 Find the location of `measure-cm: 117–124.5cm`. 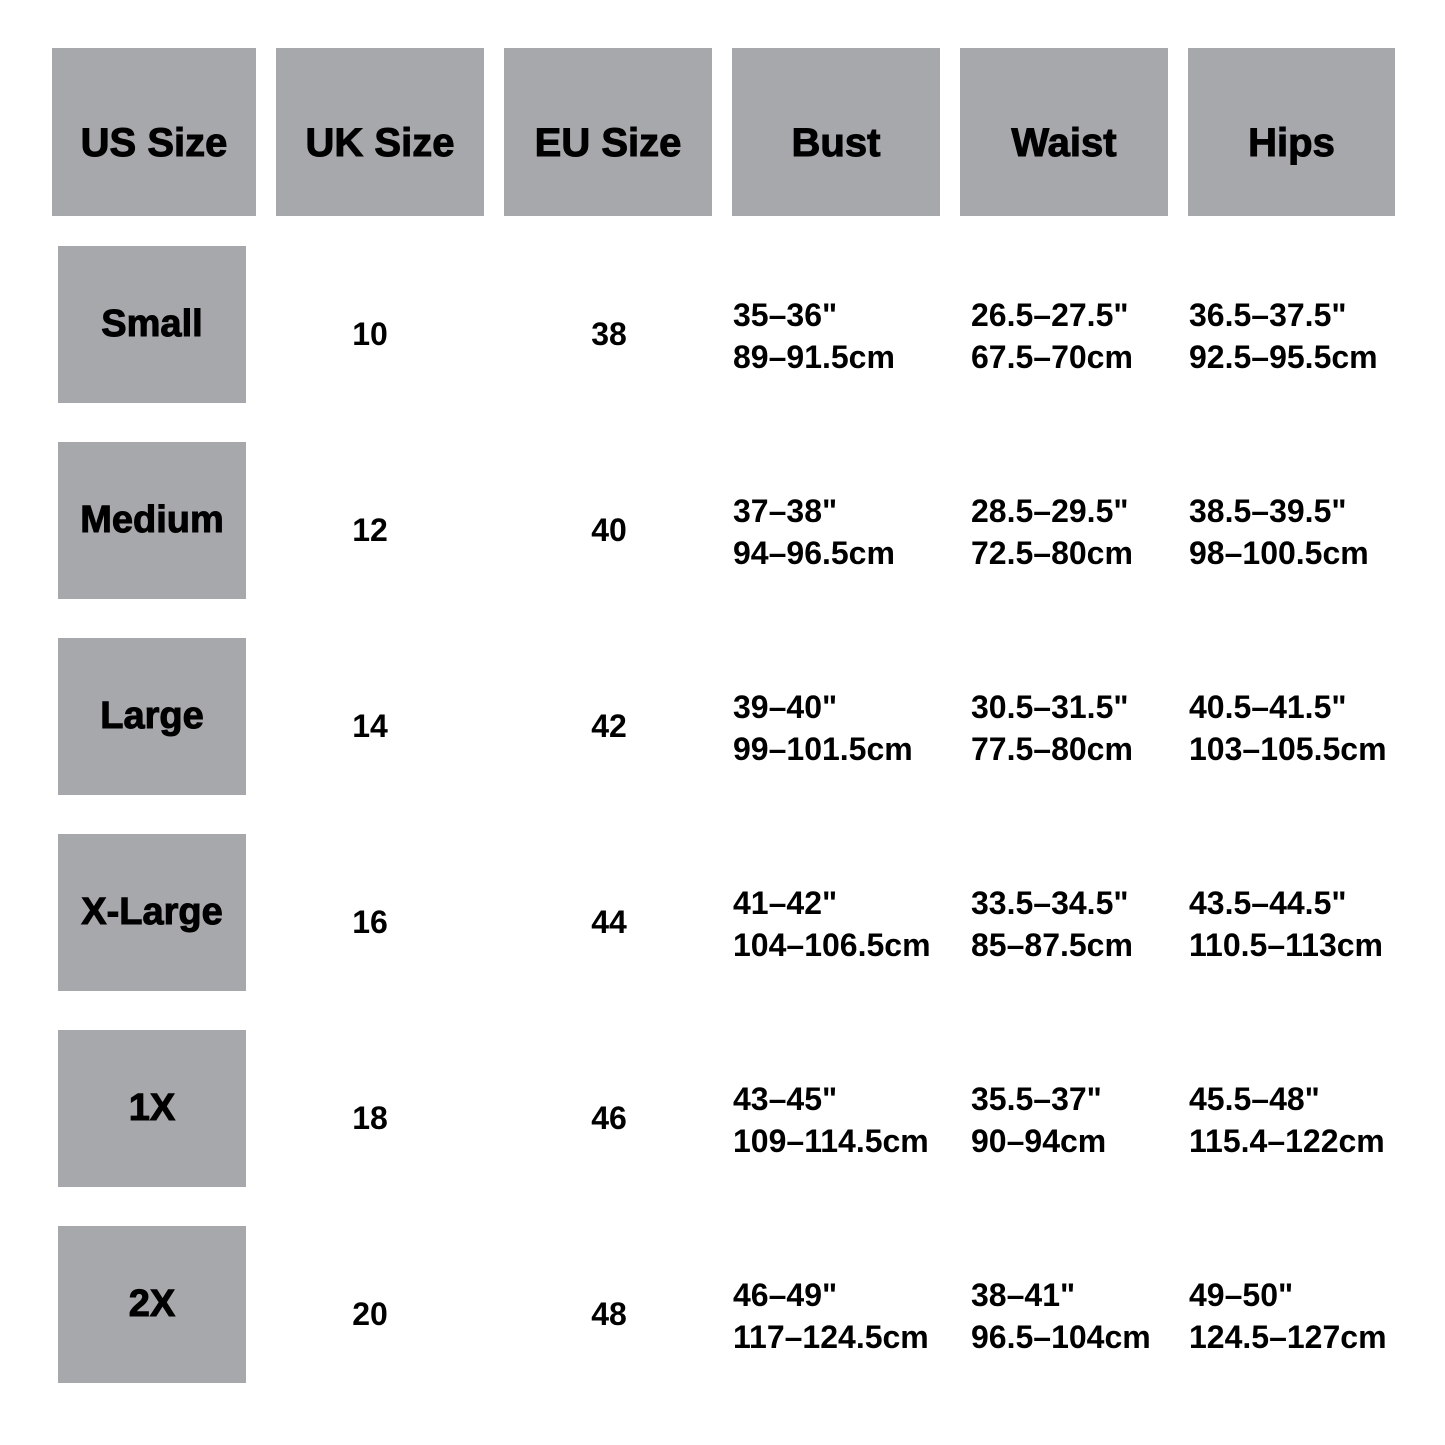

measure-cm: 117–124.5cm is located at coordinates (831, 1337).